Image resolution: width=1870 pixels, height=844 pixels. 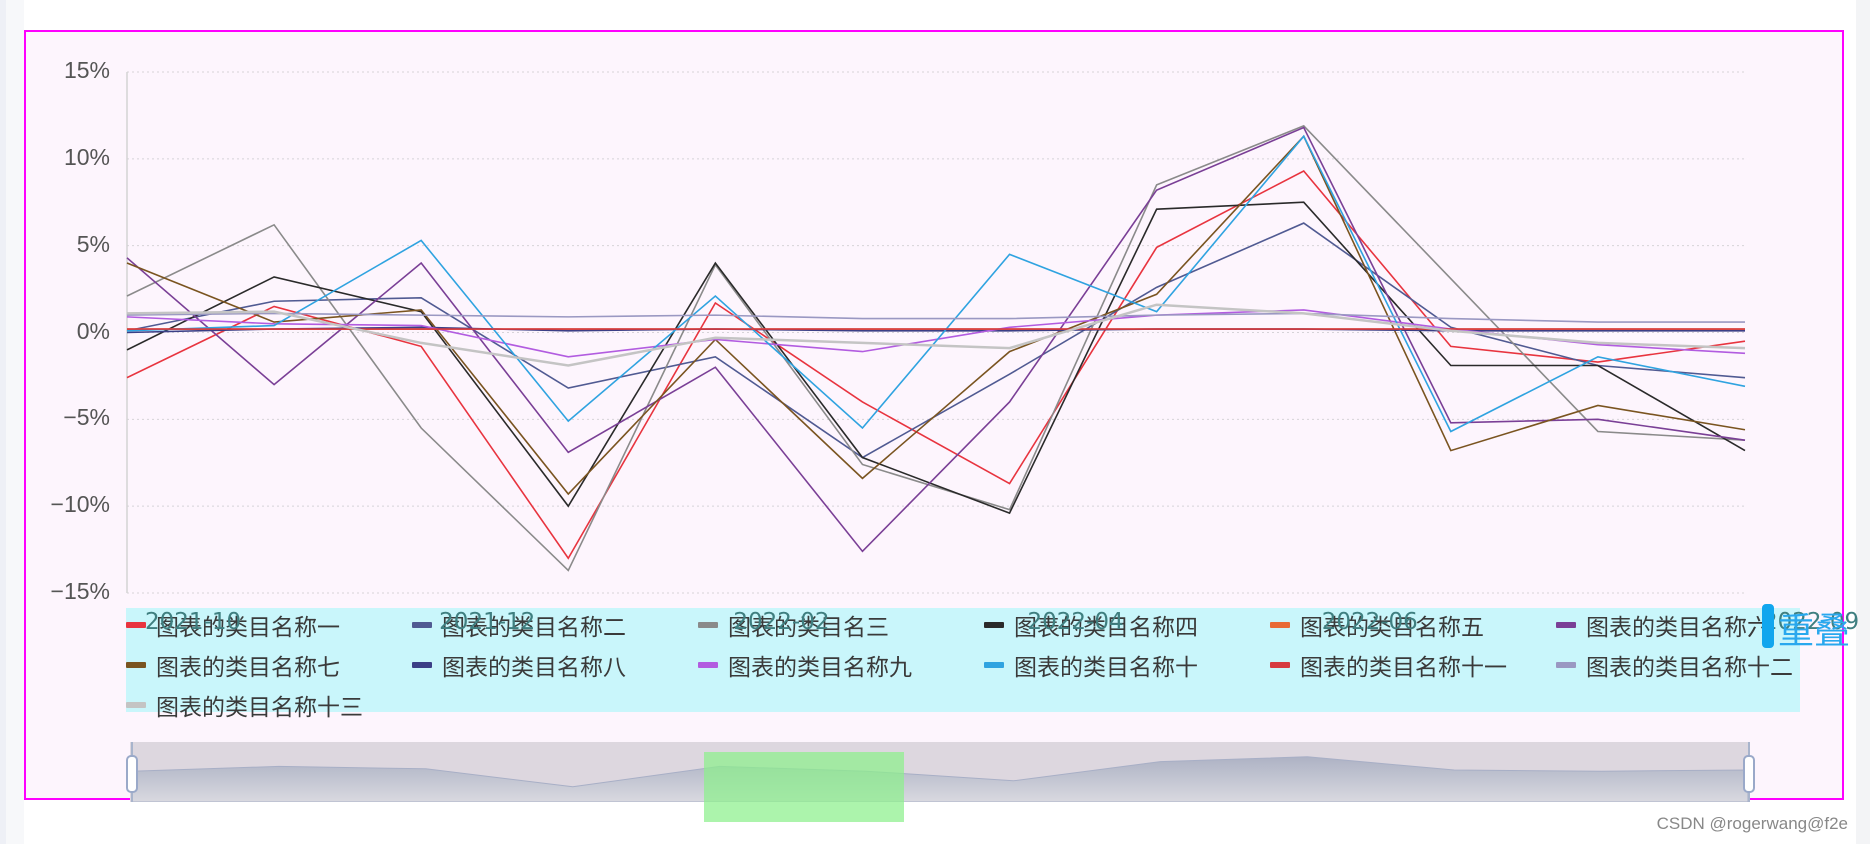 I want to click on legend-label: 图表的类目名称十三, so click(x=259, y=708).